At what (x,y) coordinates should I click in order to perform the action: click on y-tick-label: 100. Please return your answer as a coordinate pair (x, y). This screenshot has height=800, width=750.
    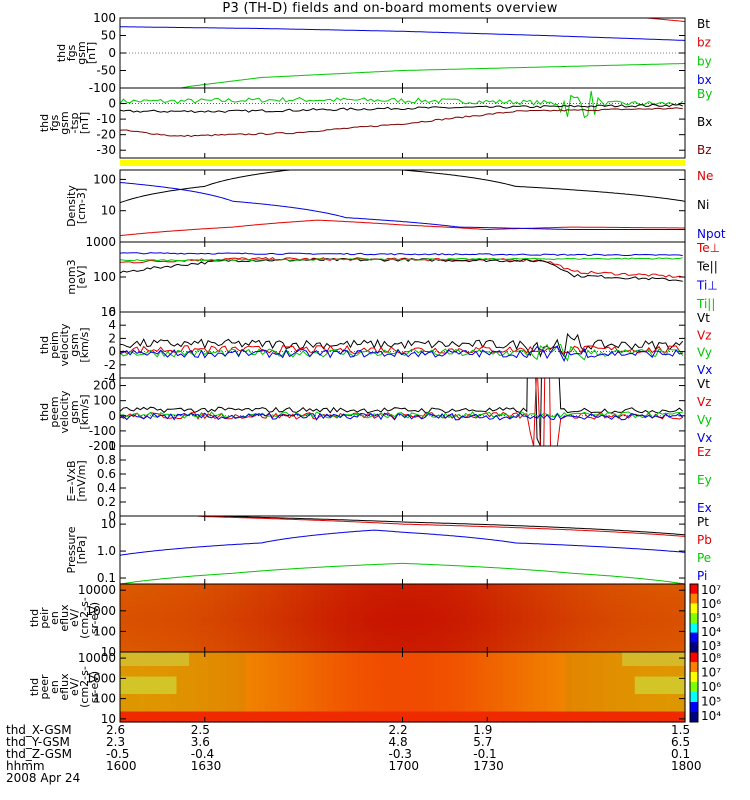
    Looking at the image, I should click on (104, 179).